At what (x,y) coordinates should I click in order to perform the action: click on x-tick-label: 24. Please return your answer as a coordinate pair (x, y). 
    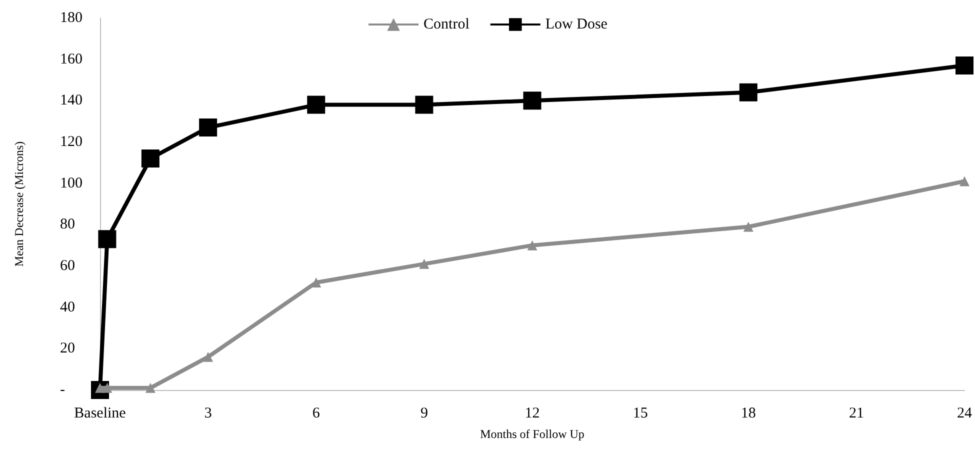
    Looking at the image, I should click on (964, 414).